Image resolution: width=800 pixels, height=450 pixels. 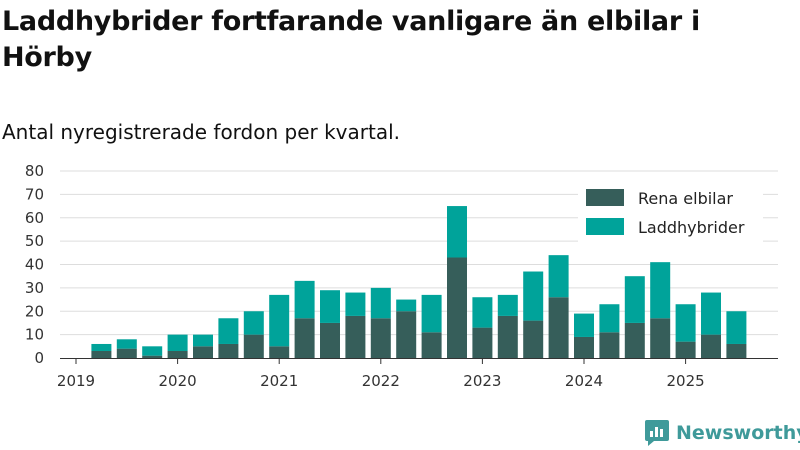 What do you see at coordinates (279, 381) in the screenshot?
I see `x-tick-label: 2021` at bounding box center [279, 381].